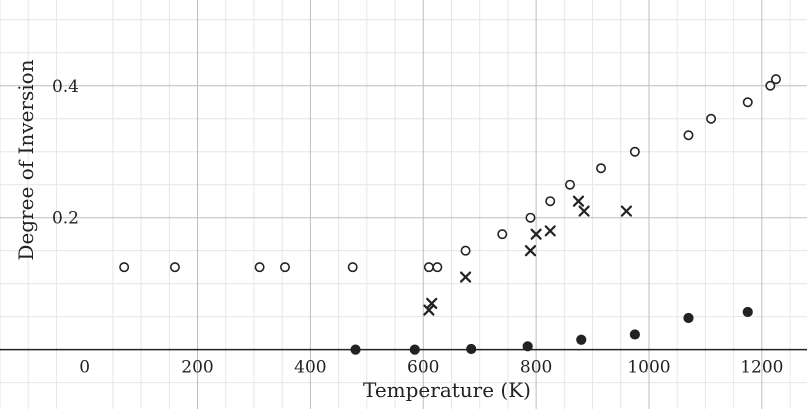 The image size is (807, 409). What do you see at coordinates (65, 87) in the screenshot?
I see `y-tick-label: 0.4` at bounding box center [65, 87].